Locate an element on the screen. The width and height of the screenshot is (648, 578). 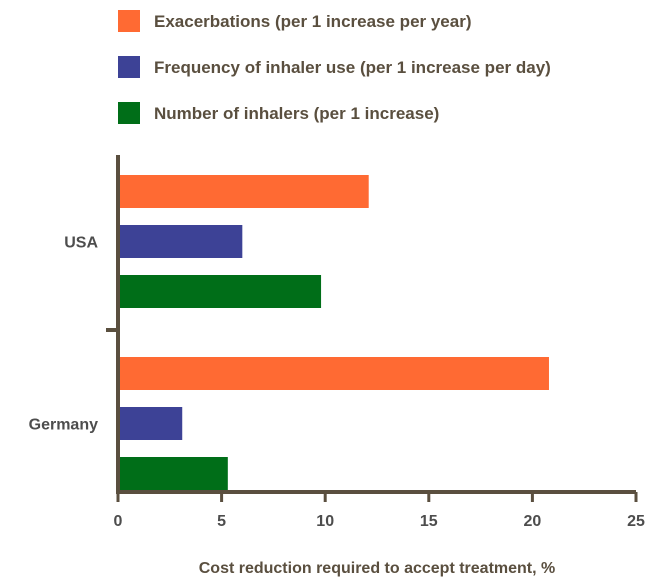
x-tick-label: 0 is located at coordinates (118, 521).